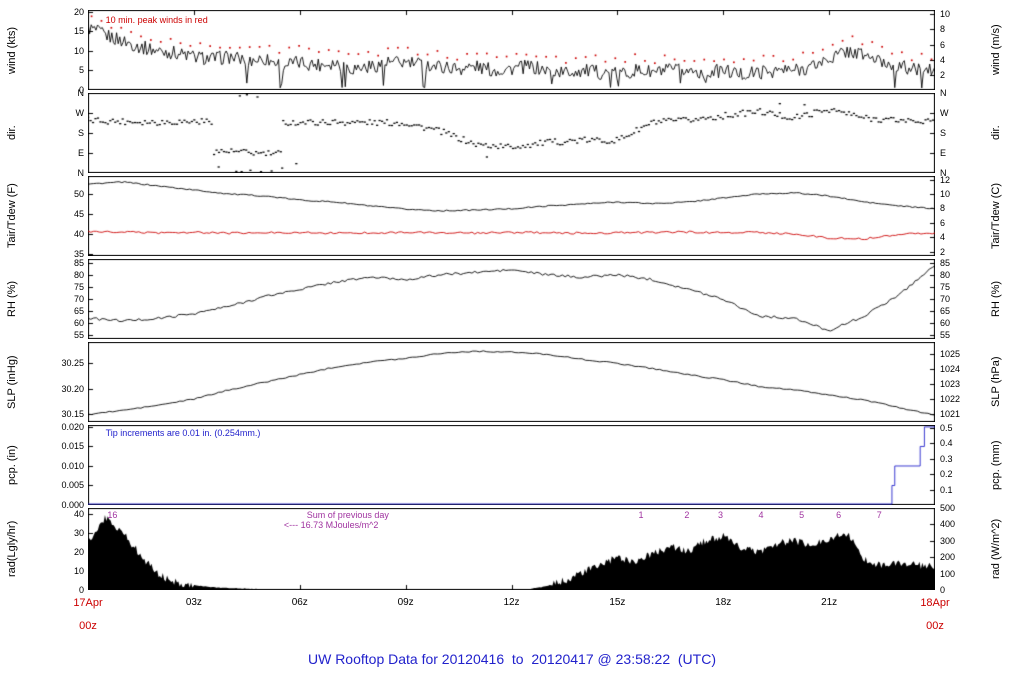 Image resolution: width=1024 pixels, height=700 pixels. Describe the element at coordinates (78, 50) in the screenshot. I see `wind-left-tick-label: 10` at that location.